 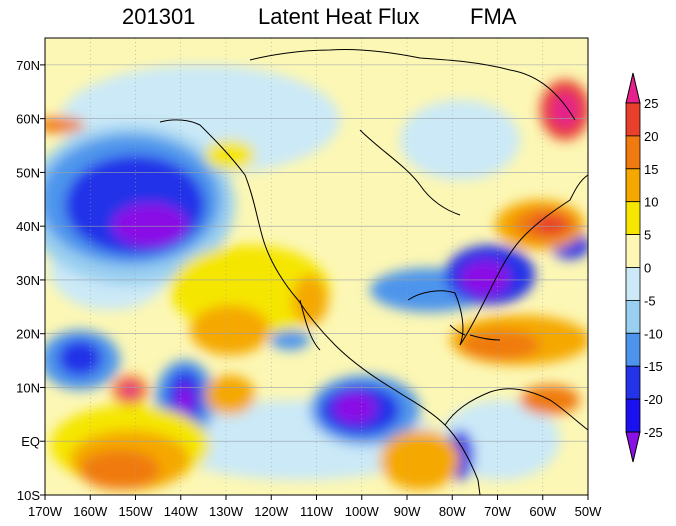 What do you see at coordinates (28, 495) in the screenshot?
I see `lat-tick-label: 10S` at bounding box center [28, 495].